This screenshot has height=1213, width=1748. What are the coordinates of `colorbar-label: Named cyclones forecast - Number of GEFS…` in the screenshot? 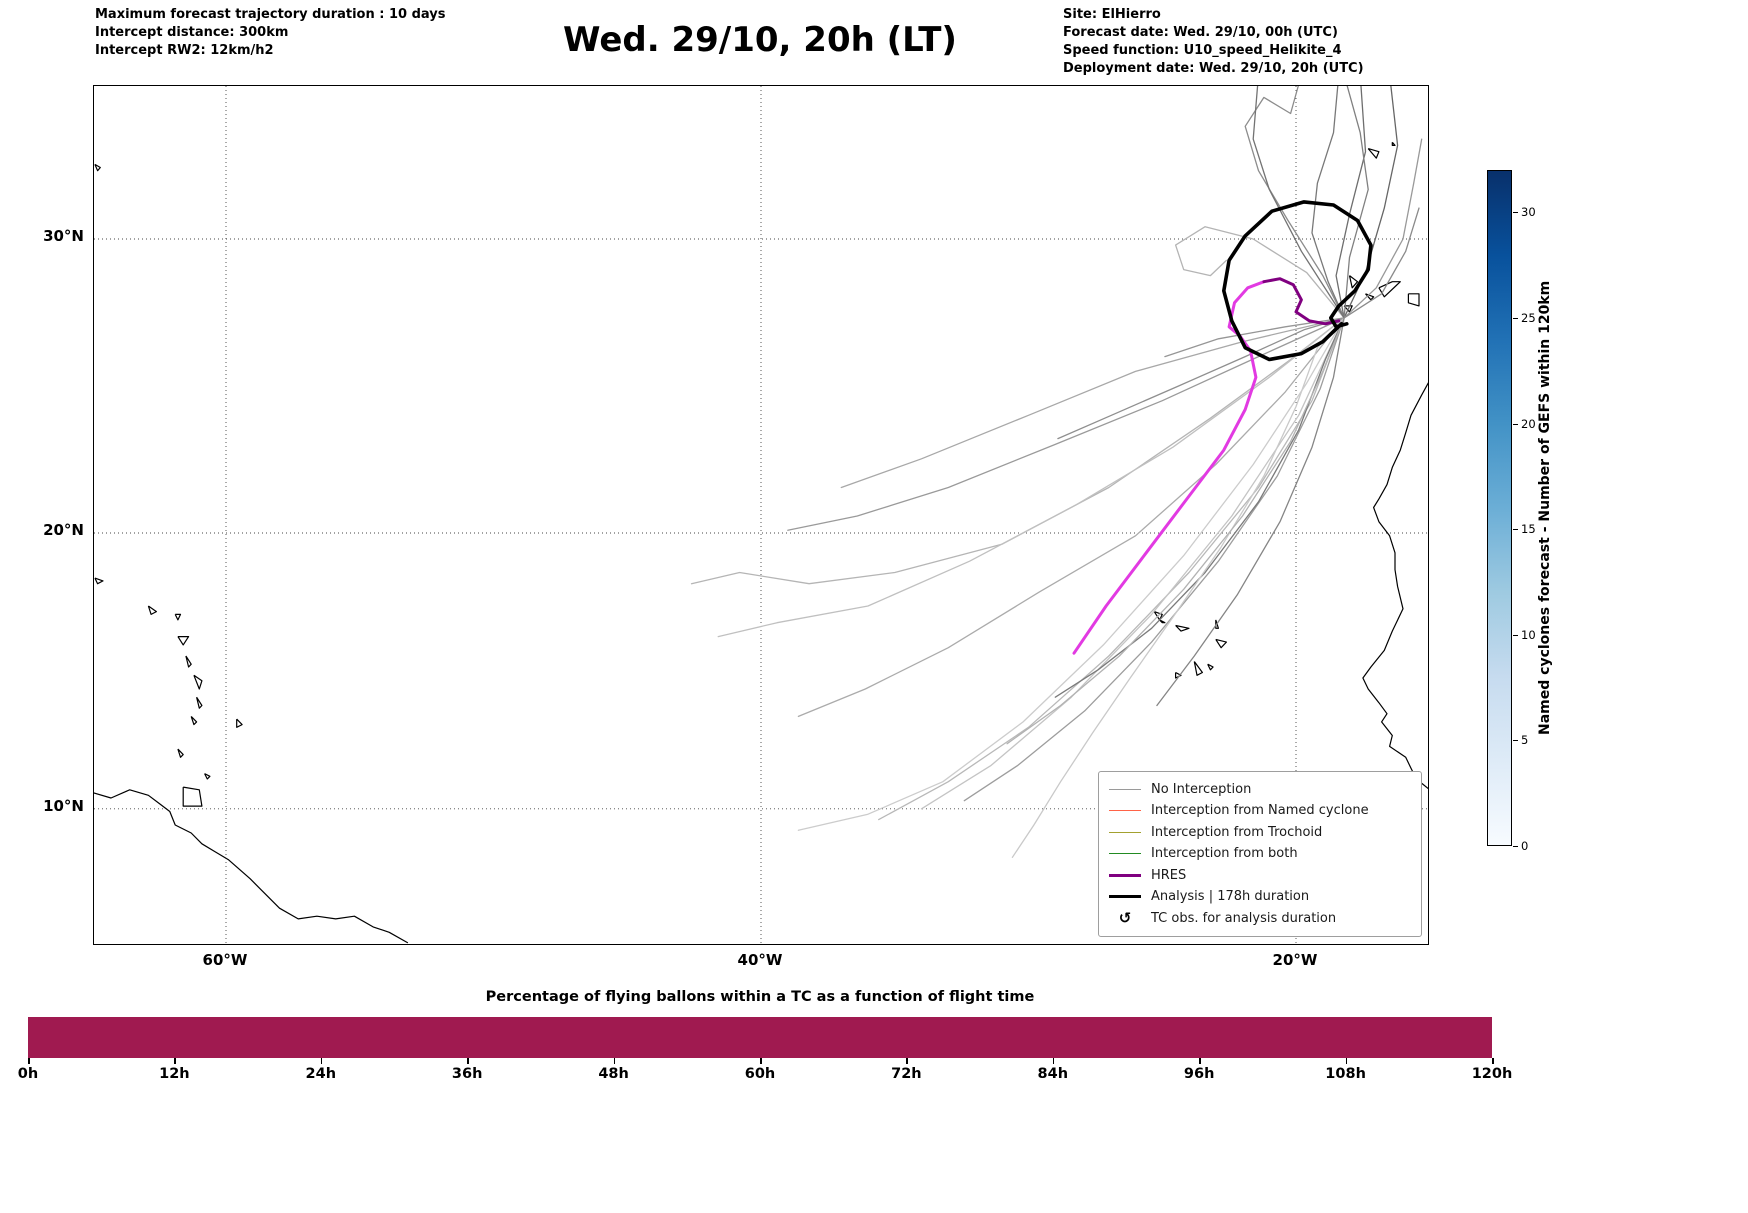 It's located at (1545, 508).